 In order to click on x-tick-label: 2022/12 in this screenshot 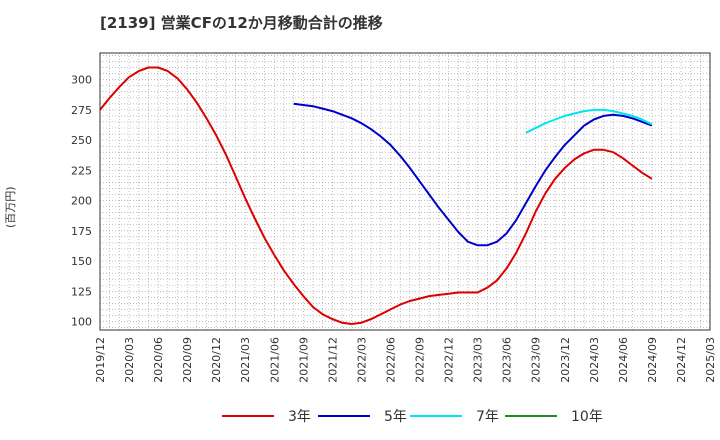, I will do `click(449, 360)`.